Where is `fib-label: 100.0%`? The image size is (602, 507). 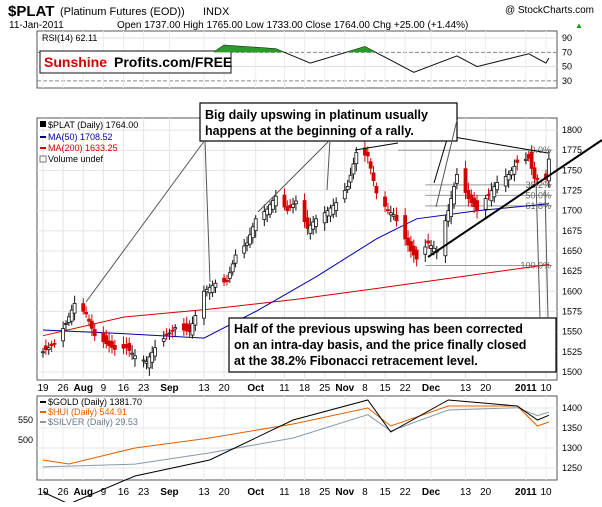 fib-label: 100.0% is located at coordinates (535, 266).